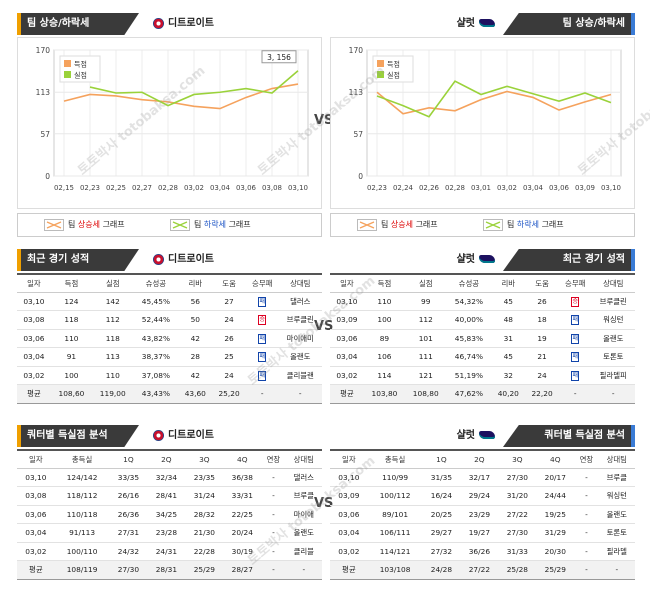 This screenshot has width=650, height=591. Describe the element at coordinates (559, 188) in the screenshot. I see `x-tick-label: 03,06` at that location.